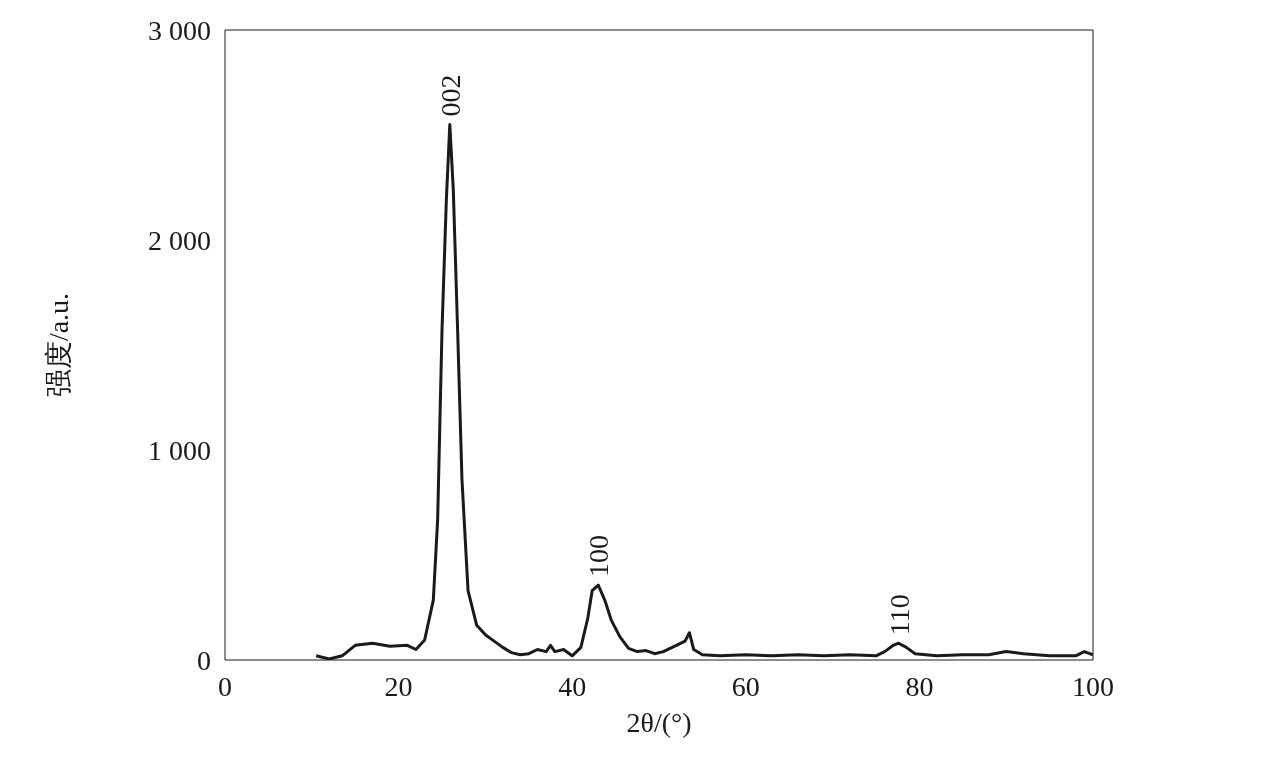 This screenshot has width=1276, height=770. Describe the element at coordinates (398, 686) in the screenshot. I see `x-tick-label: 20` at that location.